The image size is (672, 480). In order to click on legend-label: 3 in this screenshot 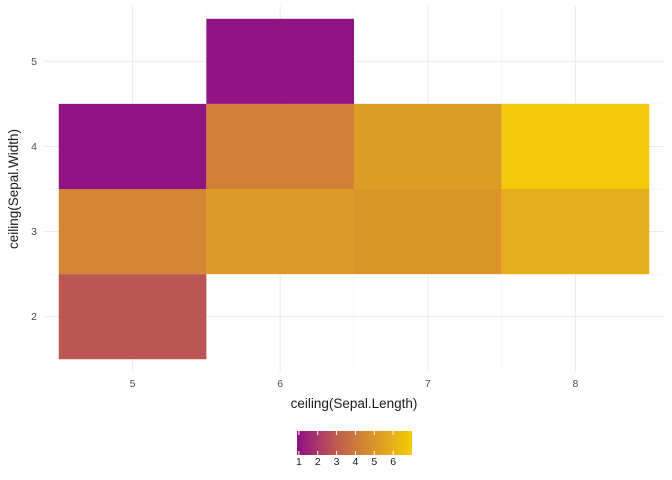, I will do `click(337, 462)`.